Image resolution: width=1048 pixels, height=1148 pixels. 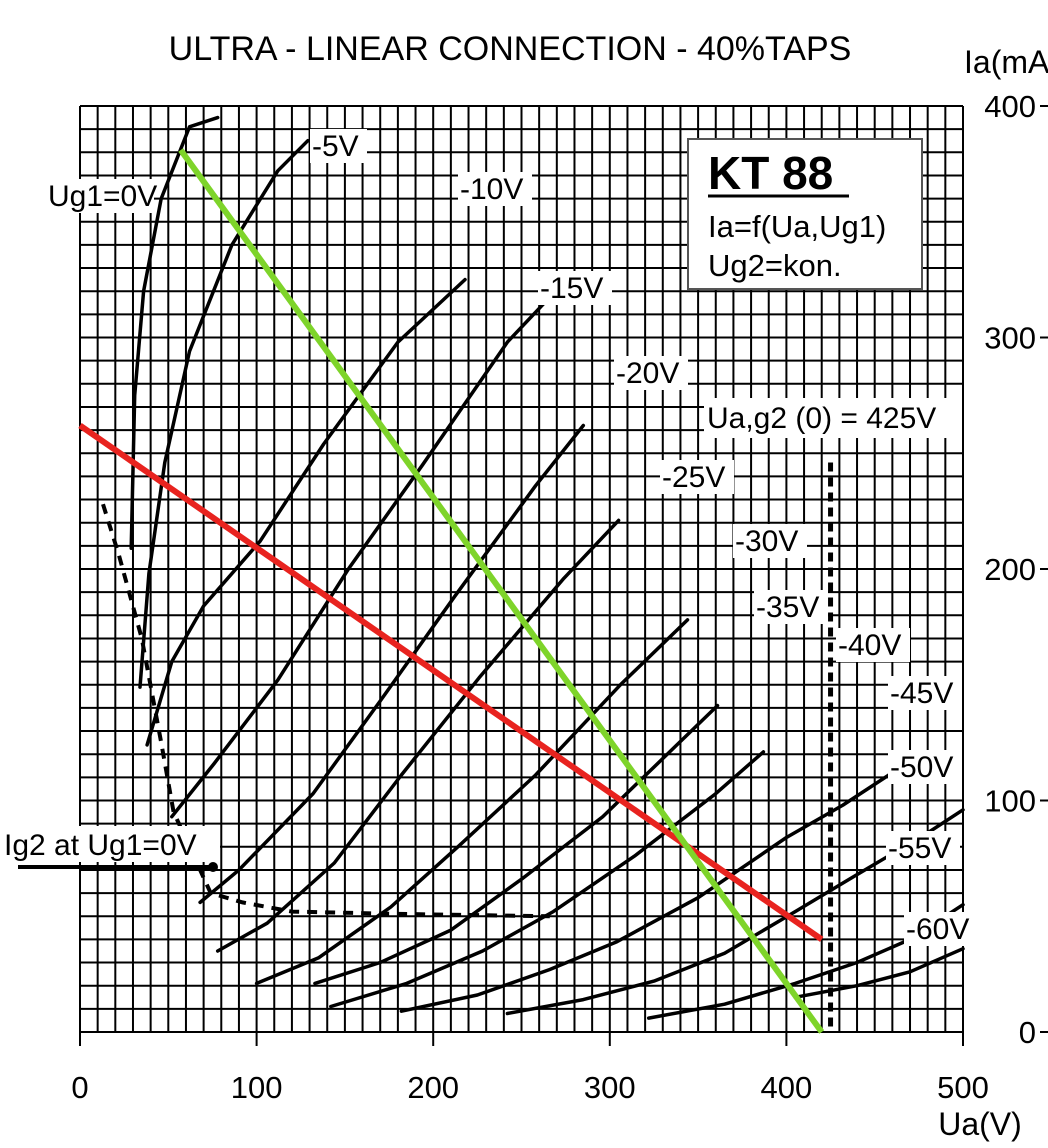 What do you see at coordinates (921, 767) in the screenshot?
I see `curve-label: -50V` at bounding box center [921, 767].